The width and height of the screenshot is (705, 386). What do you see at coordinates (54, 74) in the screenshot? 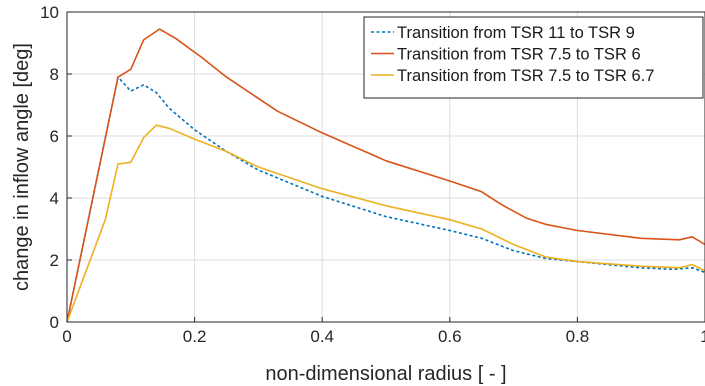
I see `y-tick-label: 8` at bounding box center [54, 74].